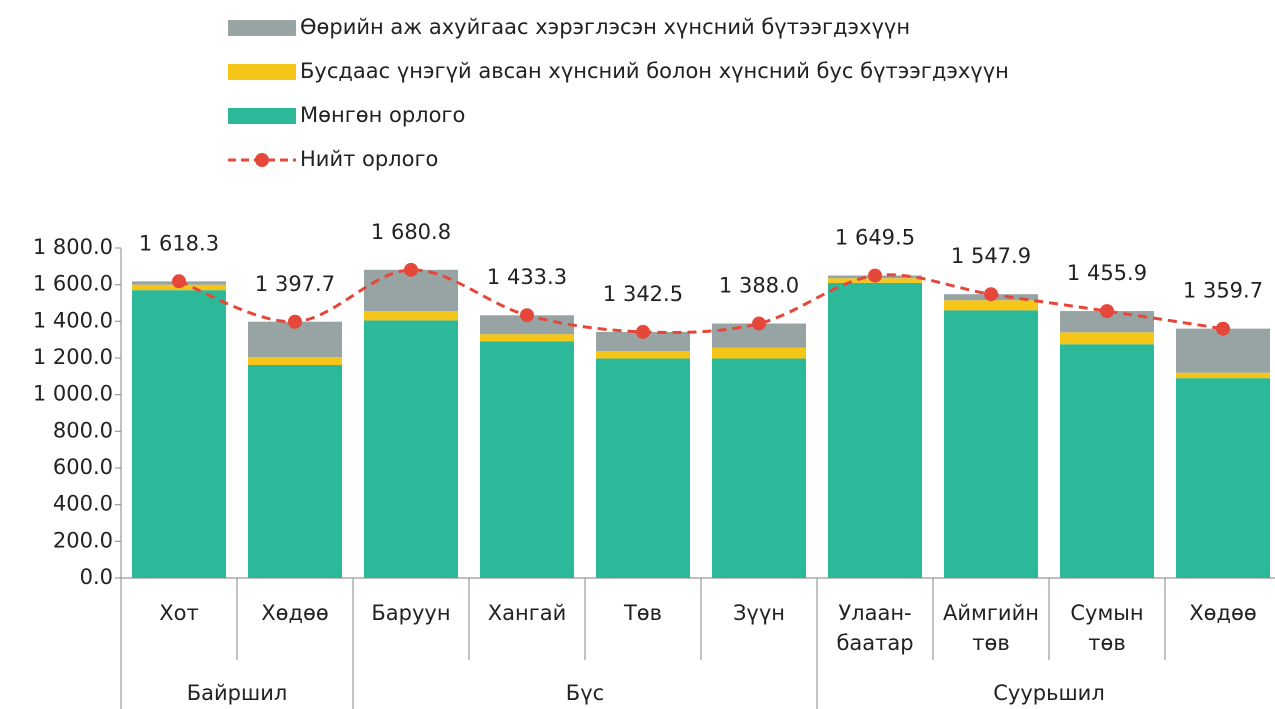  What do you see at coordinates (73, 320) in the screenshot?
I see `y-tick-label: 1 400.0` at bounding box center [73, 320].